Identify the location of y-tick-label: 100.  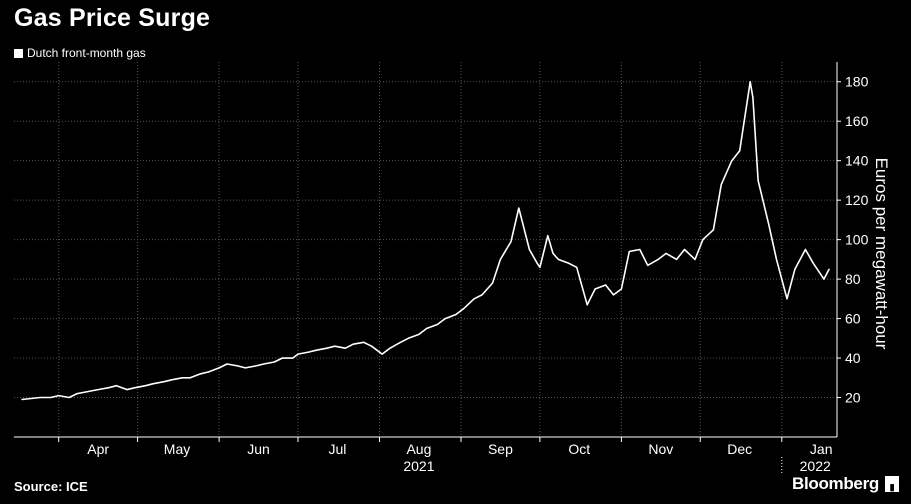
(857, 240).